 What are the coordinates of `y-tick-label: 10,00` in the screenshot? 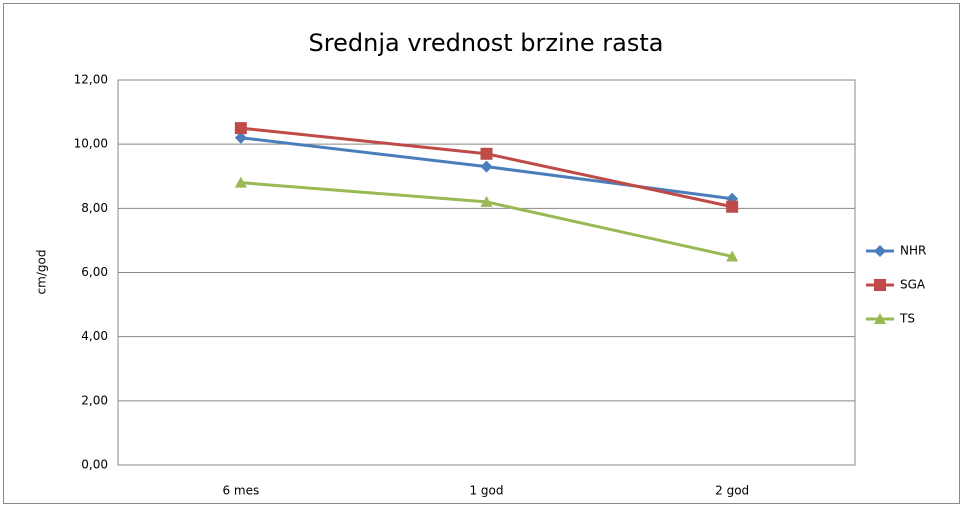 It's located at (91, 144).